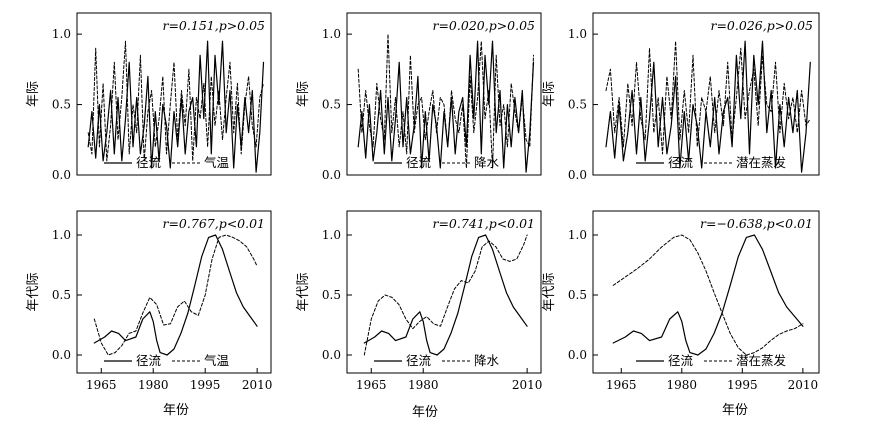 The width and height of the screenshot is (873, 429). What do you see at coordinates (425, 412) in the screenshot?
I see `x-axis-label-center: 年份` at bounding box center [425, 412].